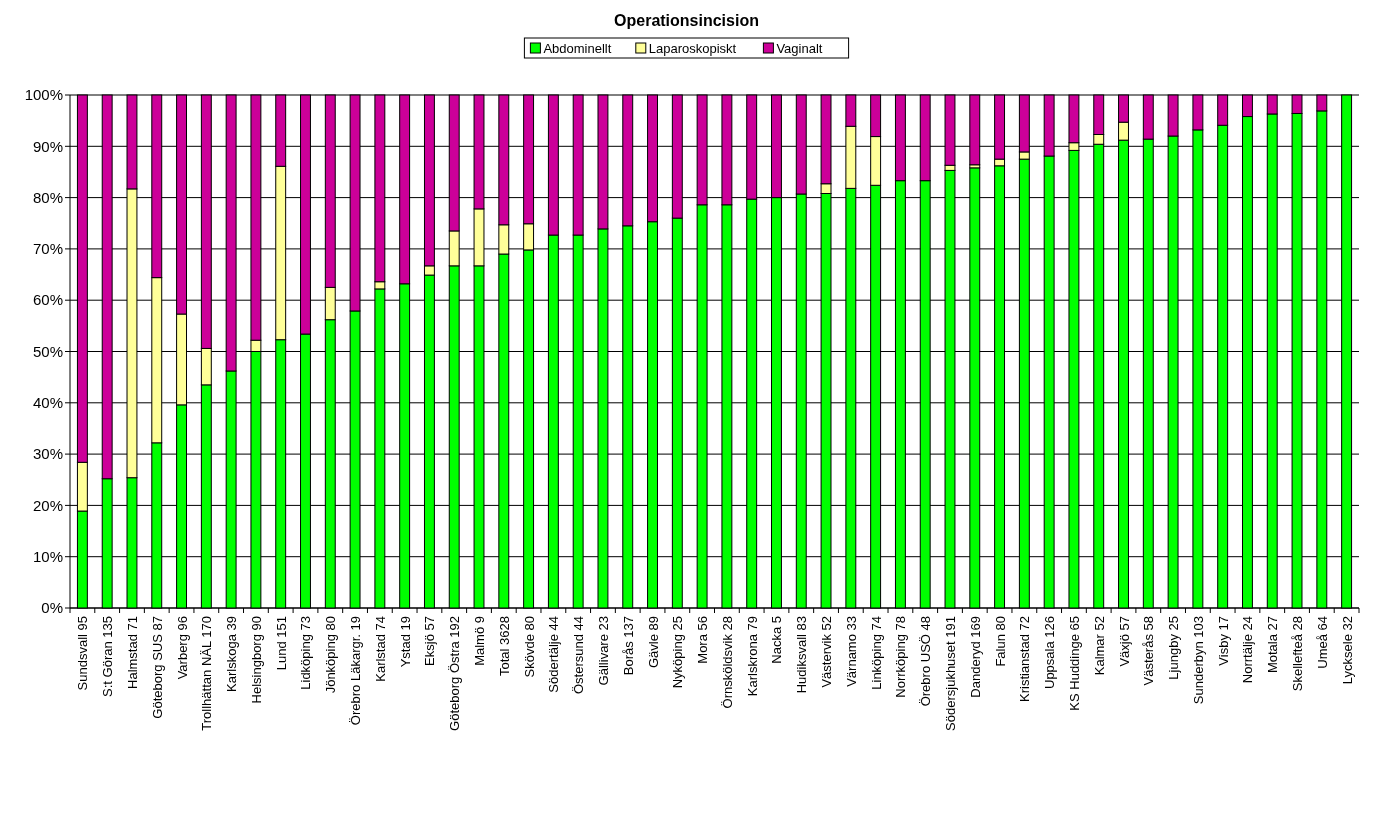 The width and height of the screenshot is (1373, 825). Describe the element at coordinates (1025, 659) in the screenshot. I see `x-tick-label: Kristianstad 72` at that location.